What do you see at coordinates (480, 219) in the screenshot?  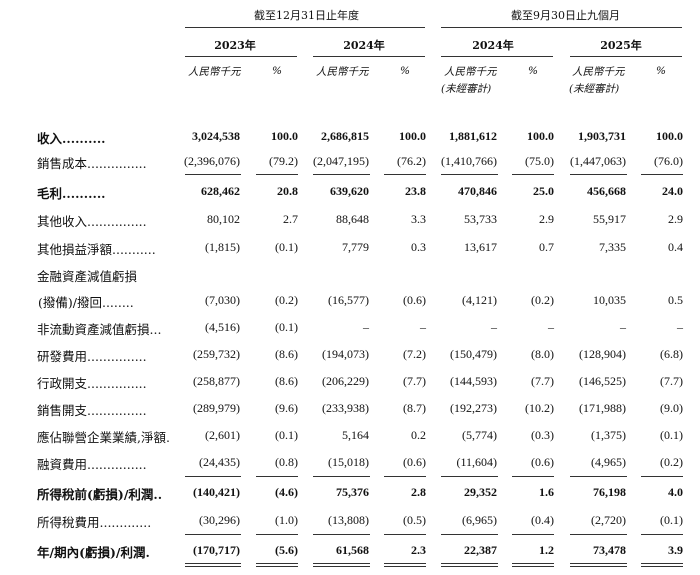 I see `amount-cell: 53,733` at bounding box center [480, 219].